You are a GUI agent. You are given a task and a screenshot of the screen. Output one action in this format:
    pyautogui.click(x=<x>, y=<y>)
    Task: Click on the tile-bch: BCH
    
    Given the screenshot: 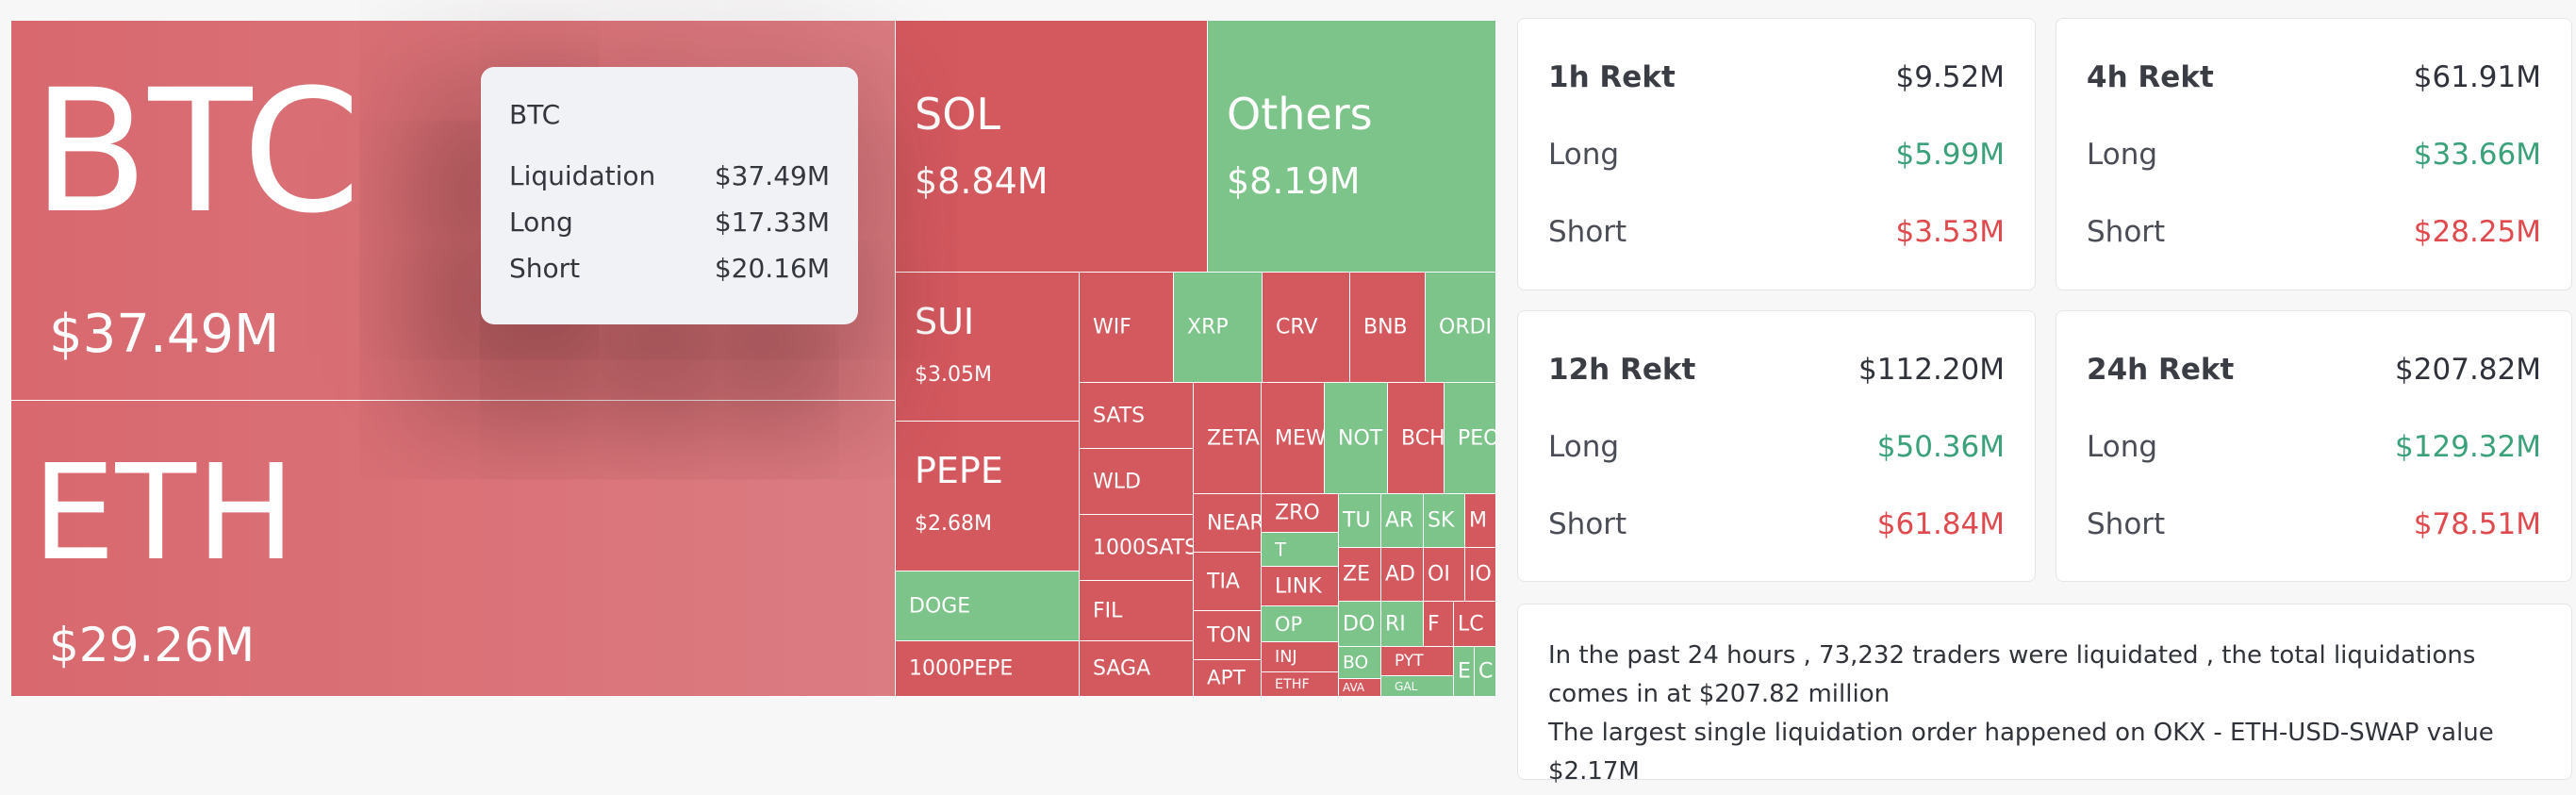 What is the action you would take?
    pyautogui.click(x=1416, y=438)
    